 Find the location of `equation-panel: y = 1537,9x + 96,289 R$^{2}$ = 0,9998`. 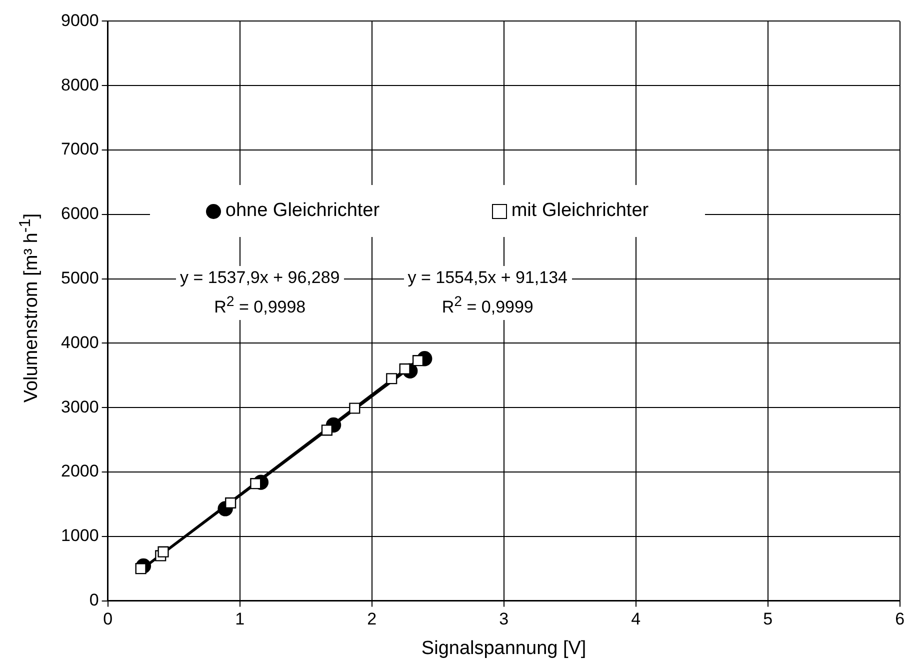

equation-panel: y = 1537,9x + 96,289 R$^{2}$ = 0,9998 is located at coordinates (260, 293).